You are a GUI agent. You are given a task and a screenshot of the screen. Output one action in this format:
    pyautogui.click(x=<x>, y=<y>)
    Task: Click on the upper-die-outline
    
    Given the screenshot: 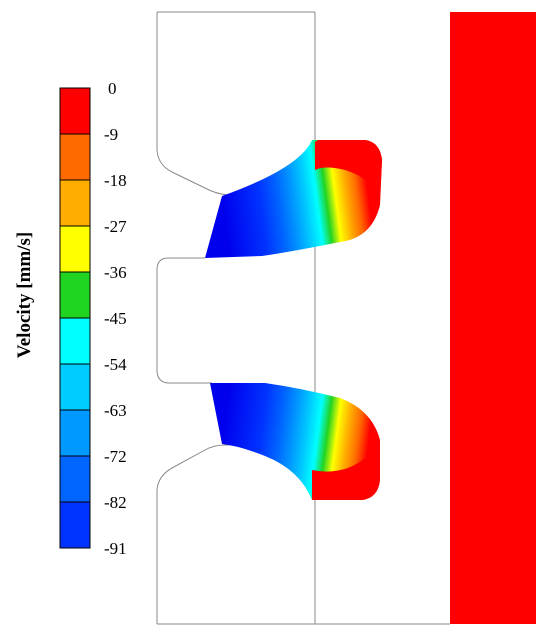 What is the action you would take?
    pyautogui.click(x=209, y=104)
    